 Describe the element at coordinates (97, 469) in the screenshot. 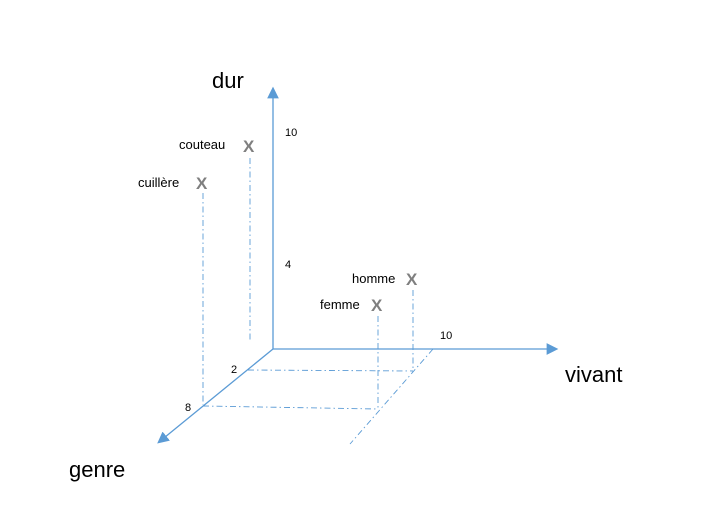

I see `depth-axis-label: genre` at that location.